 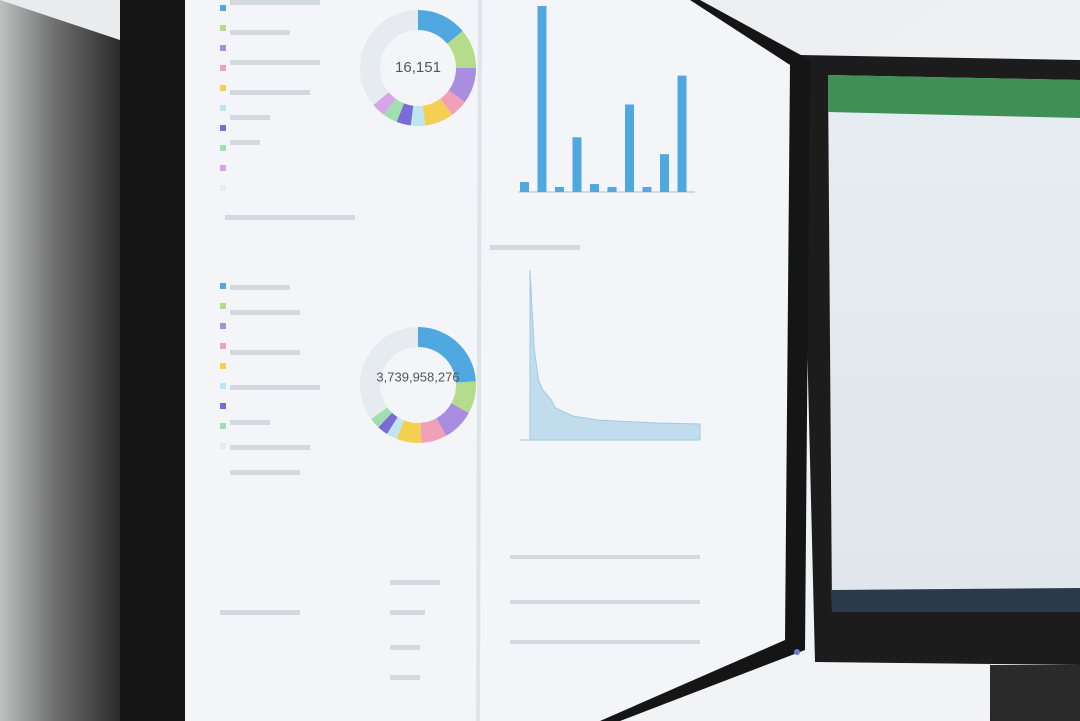 I want to click on left-monitor, so click(x=60, y=360).